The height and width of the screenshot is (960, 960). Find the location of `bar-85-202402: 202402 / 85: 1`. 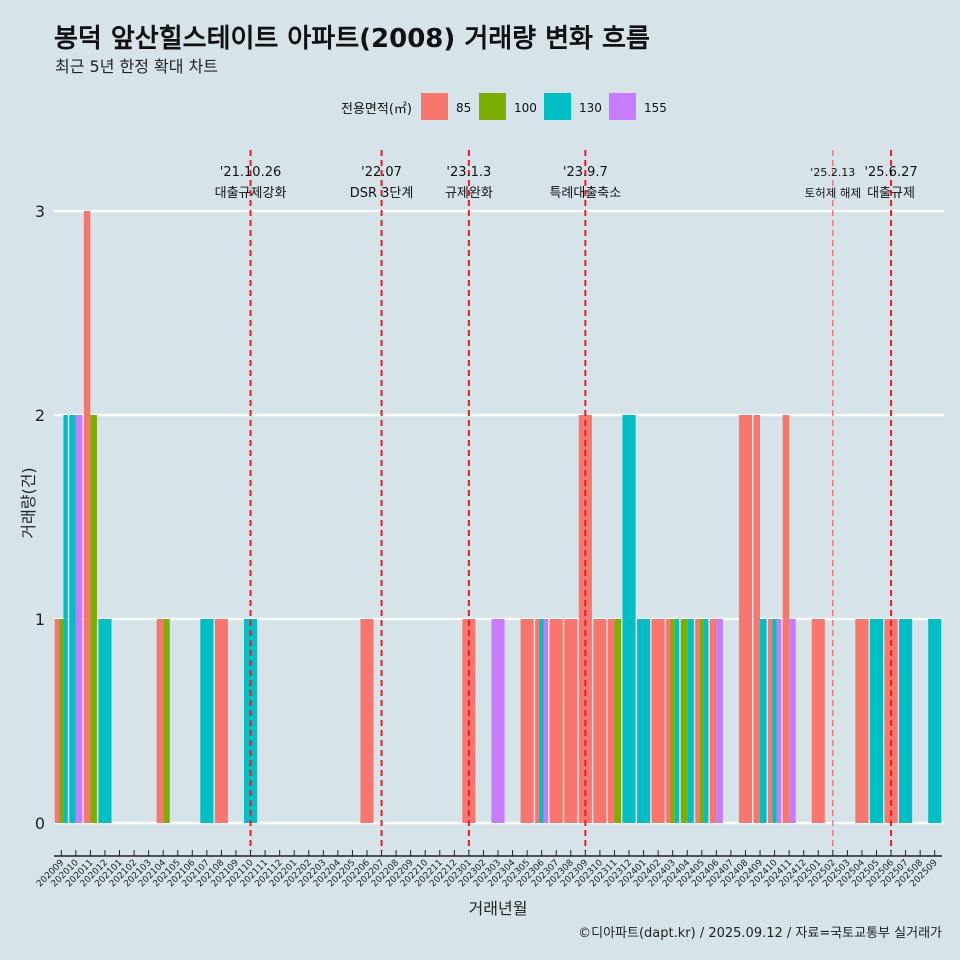

bar-85-202402: 202402 / 85: 1 is located at coordinates (658, 721).